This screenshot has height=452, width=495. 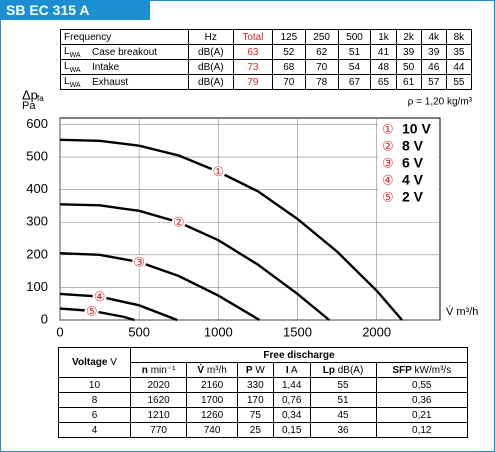 I want to click on column-header: n min⁻¹, so click(x=158, y=370).